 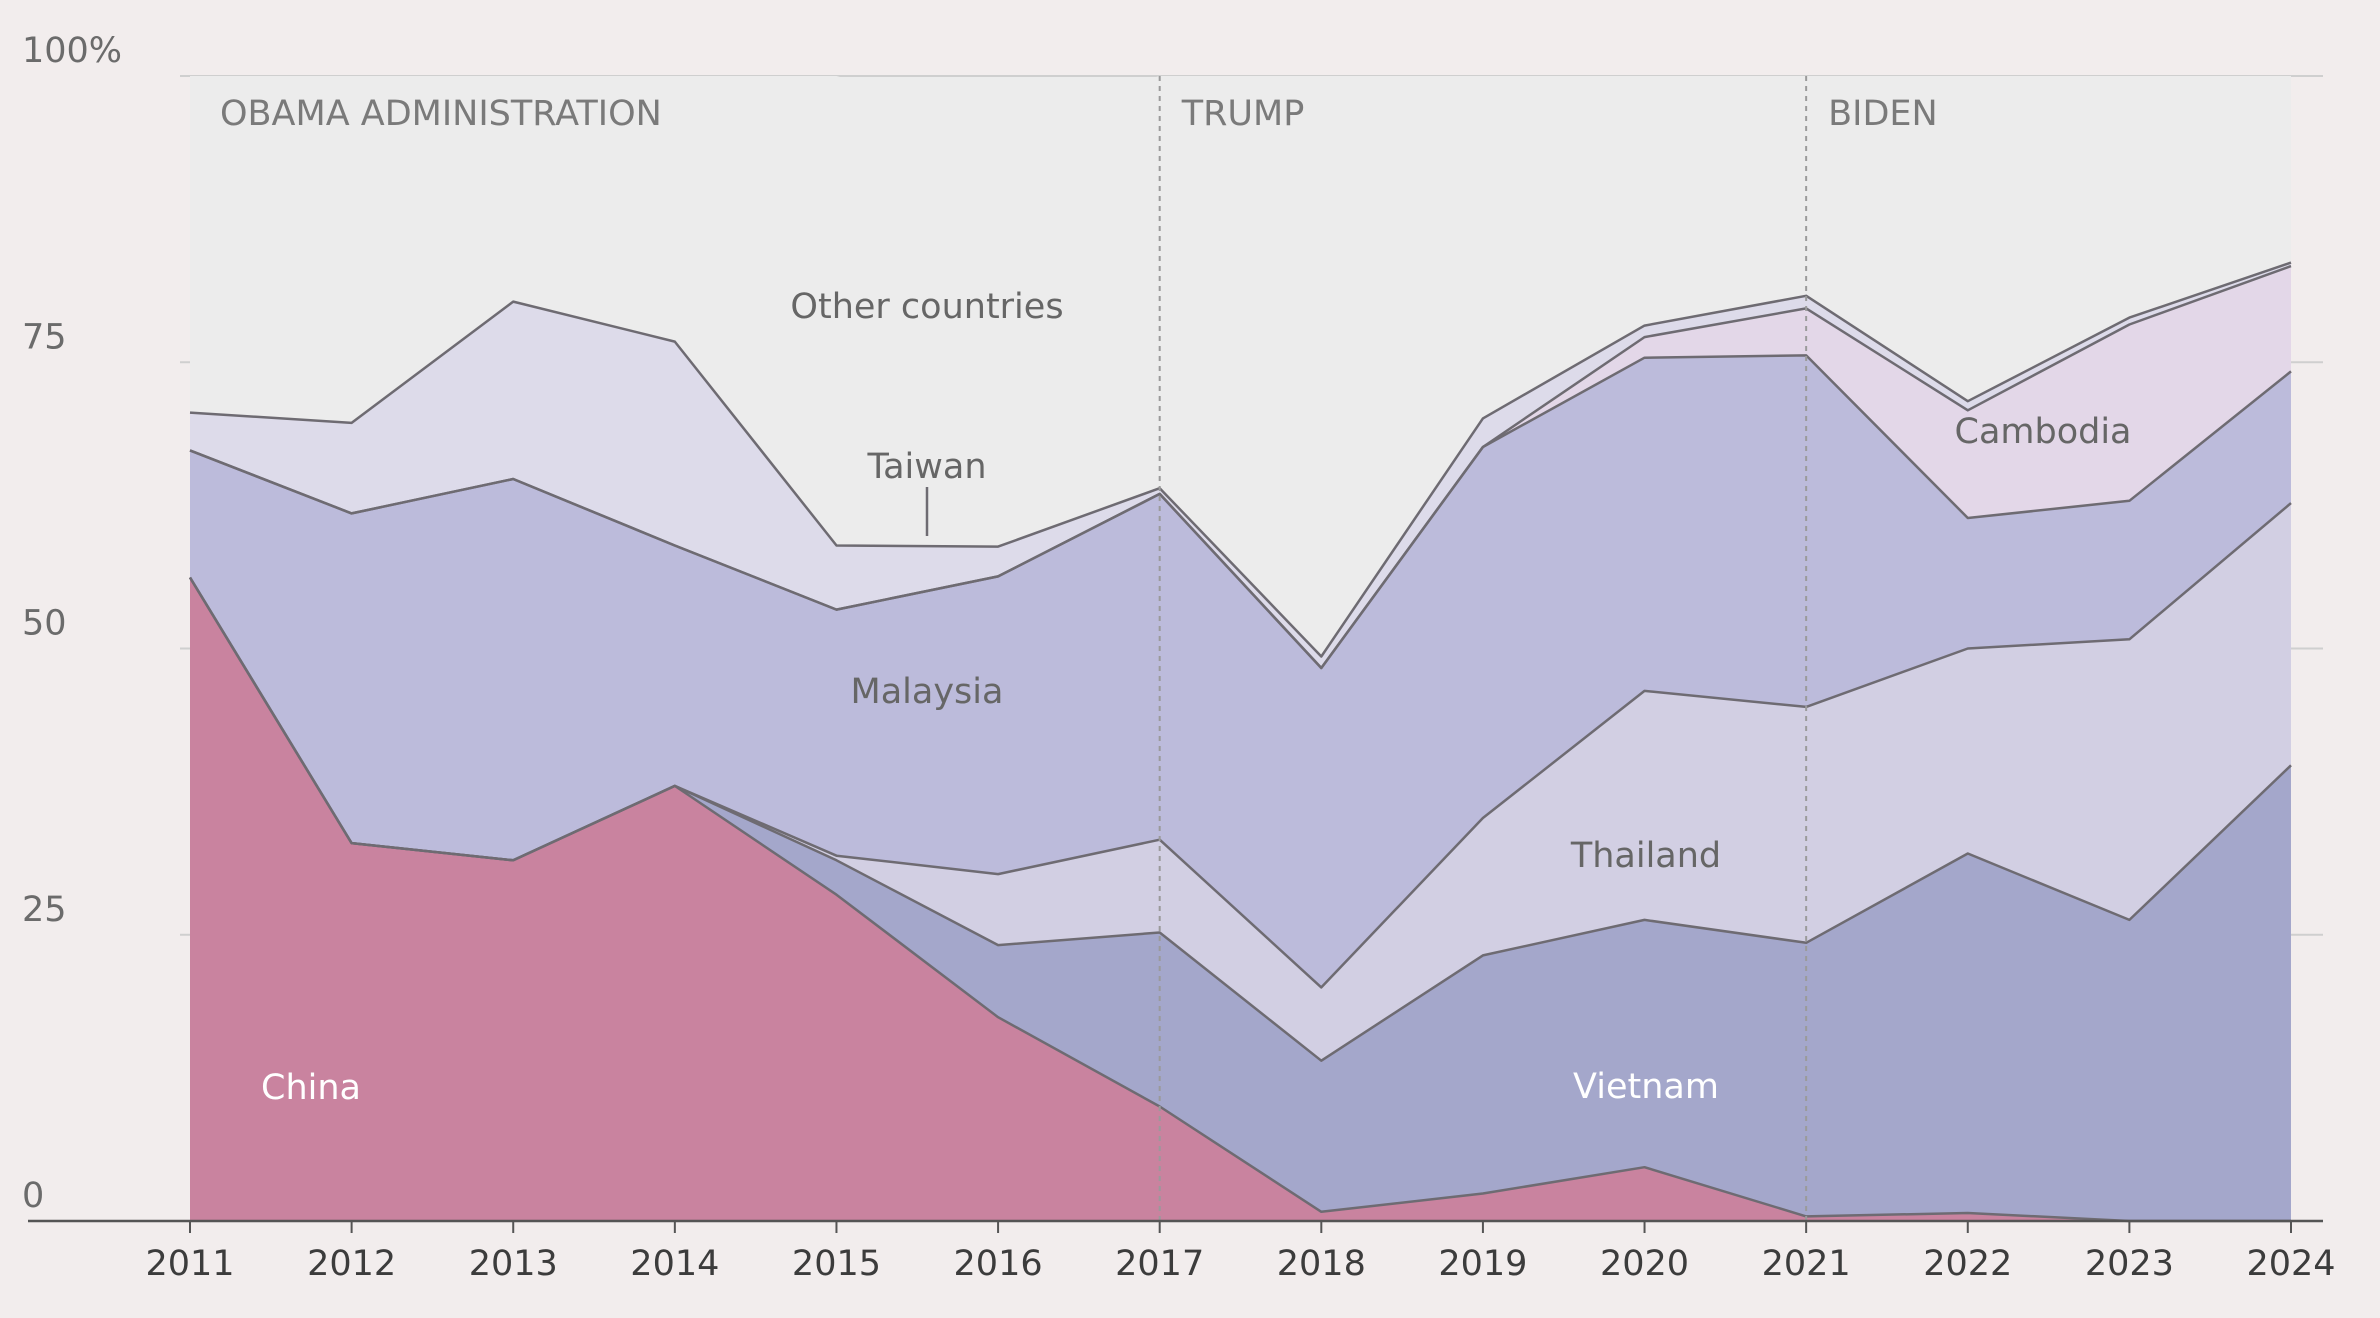 What do you see at coordinates (1967, 1264) in the screenshot?
I see `x-tick-label: 2022` at bounding box center [1967, 1264].